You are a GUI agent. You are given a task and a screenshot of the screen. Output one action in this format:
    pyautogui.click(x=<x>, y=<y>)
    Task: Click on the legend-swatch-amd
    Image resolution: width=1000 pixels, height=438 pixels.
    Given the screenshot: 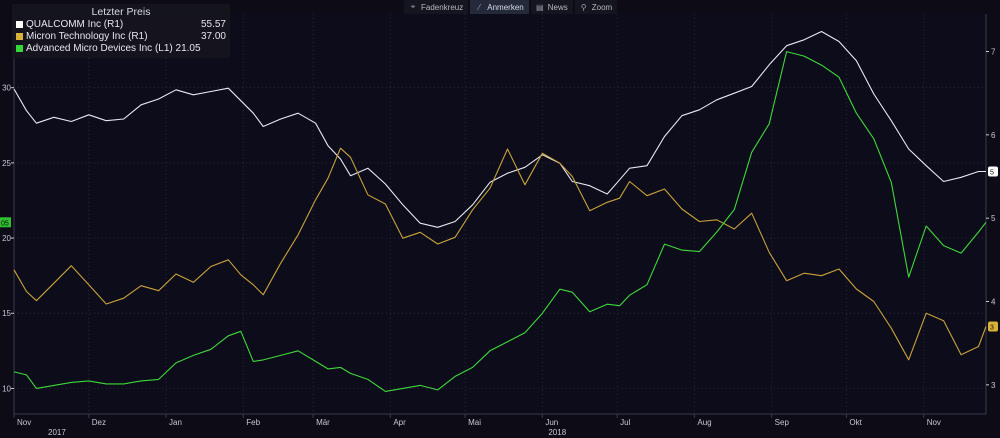 What is the action you would take?
    pyautogui.click(x=19, y=48)
    